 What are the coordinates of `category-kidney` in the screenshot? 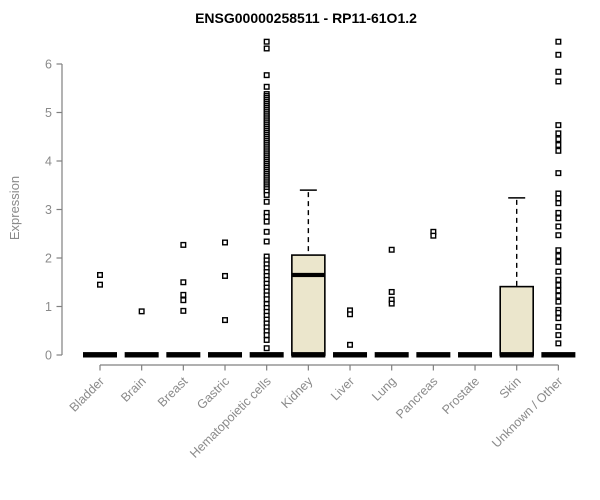 It's located at (308, 273).